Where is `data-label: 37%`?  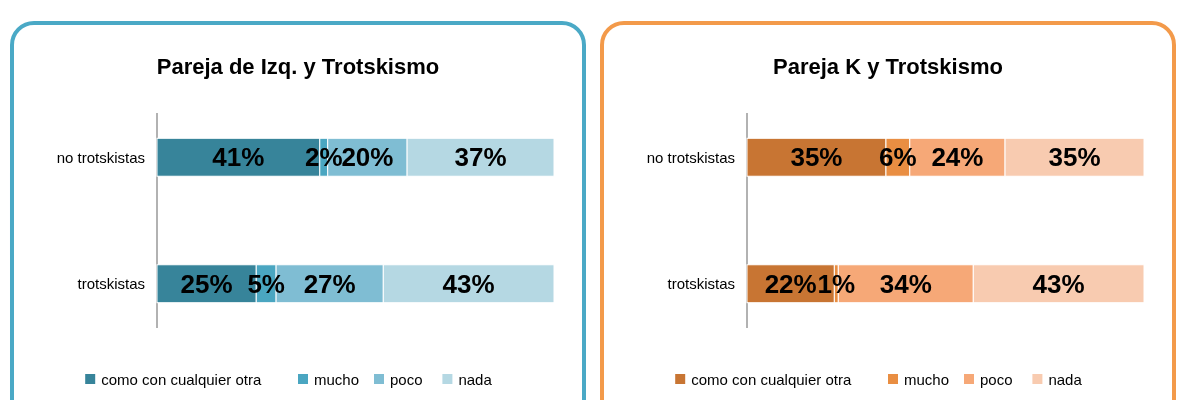 data-label: 37% is located at coordinates (480, 157).